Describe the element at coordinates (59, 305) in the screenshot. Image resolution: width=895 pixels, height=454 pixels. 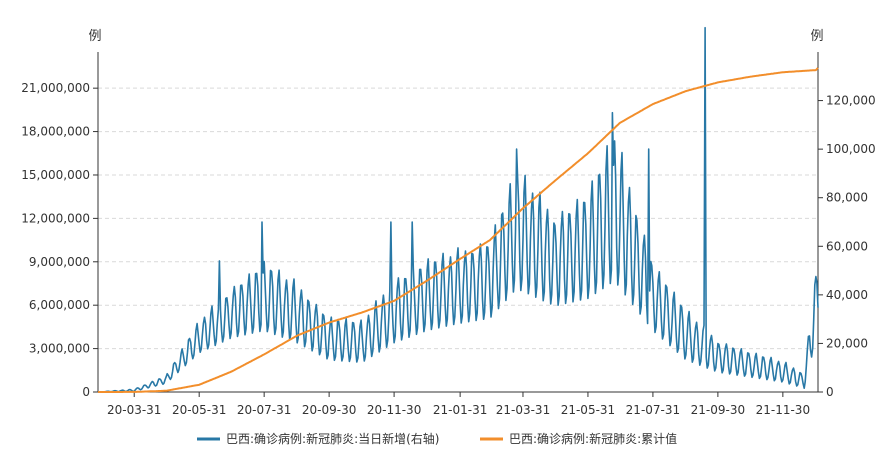
I see `left-tick-label: 6,000,000` at that location.